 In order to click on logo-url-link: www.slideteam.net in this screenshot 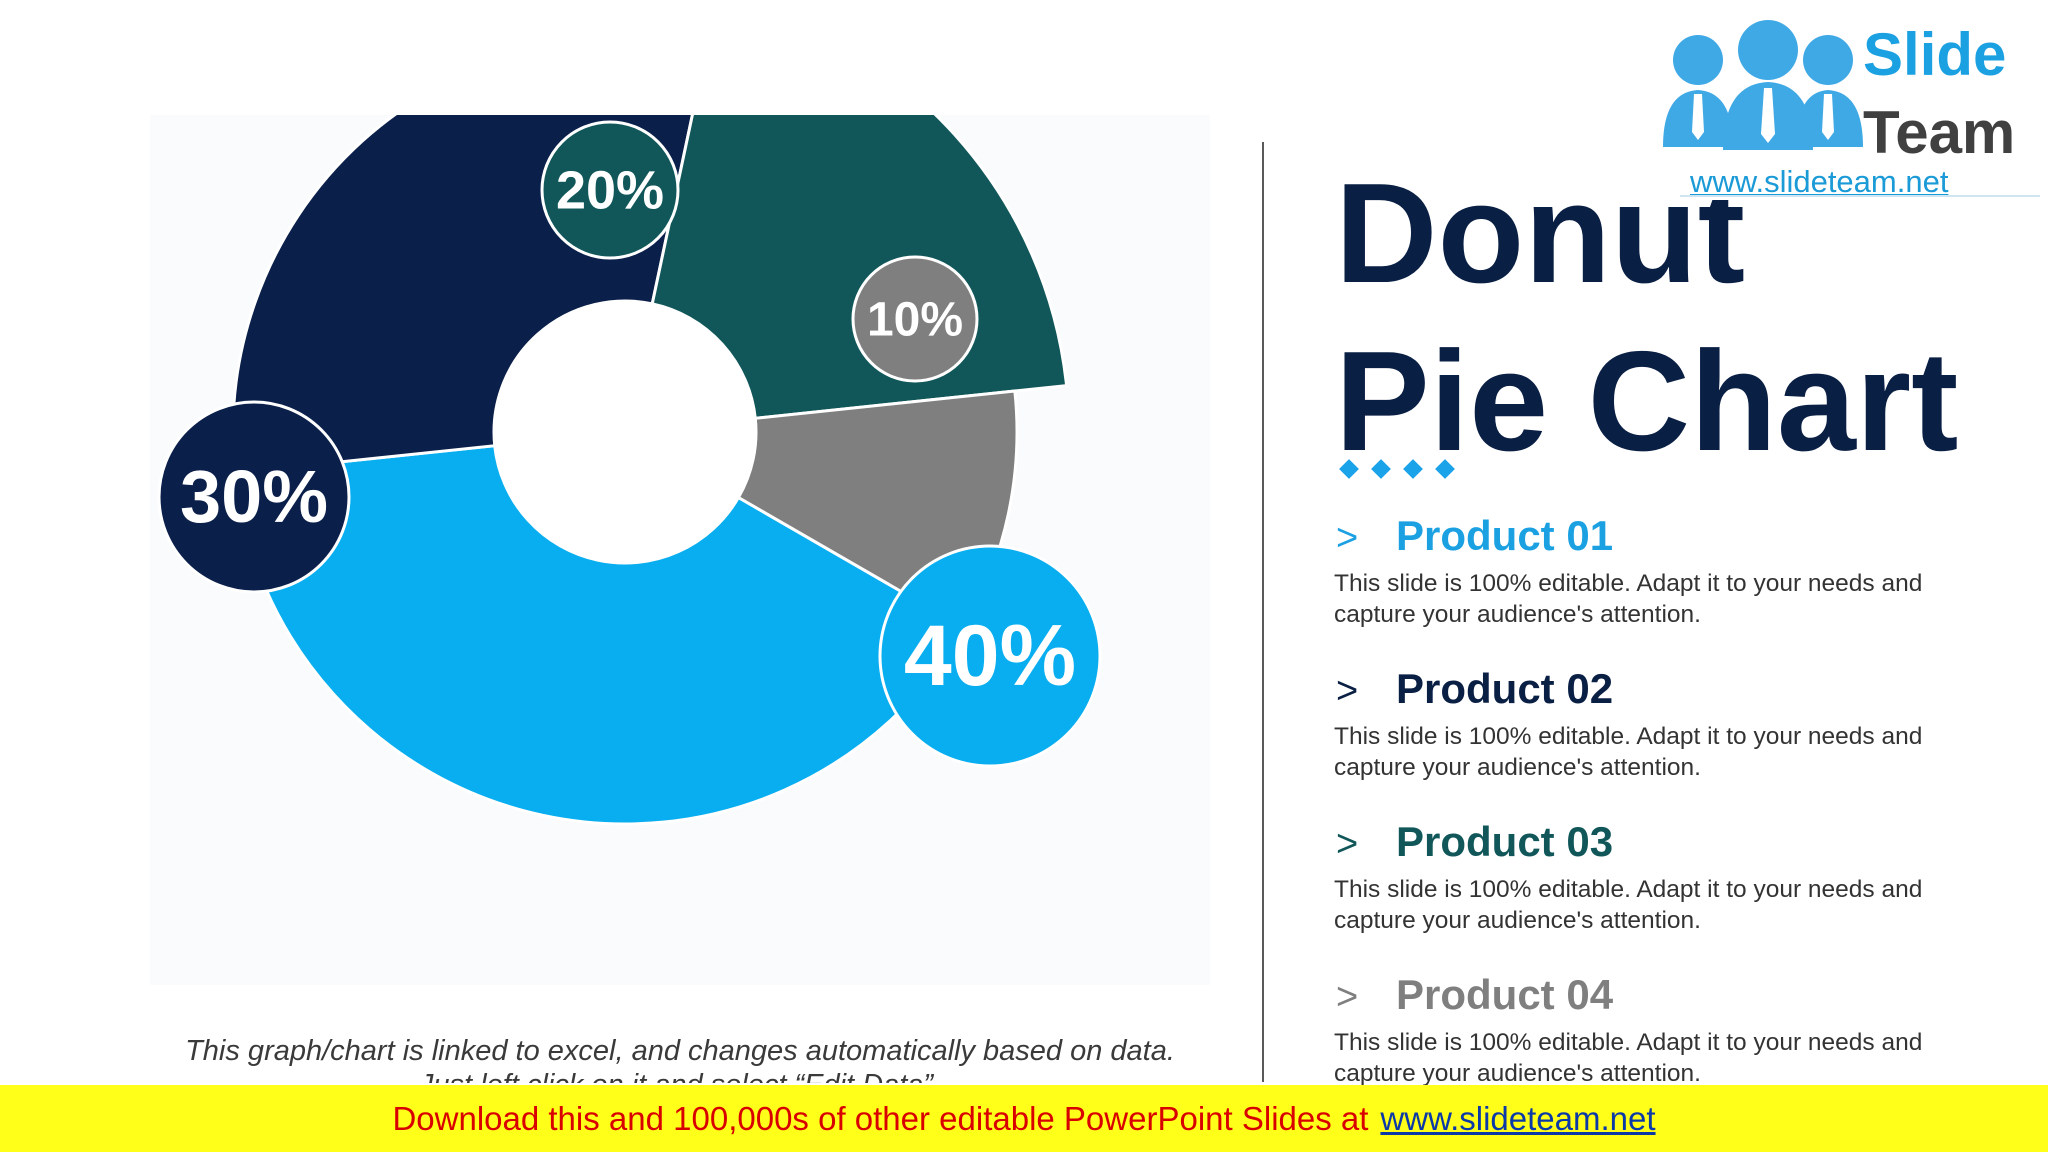, I will do `click(1819, 181)`.